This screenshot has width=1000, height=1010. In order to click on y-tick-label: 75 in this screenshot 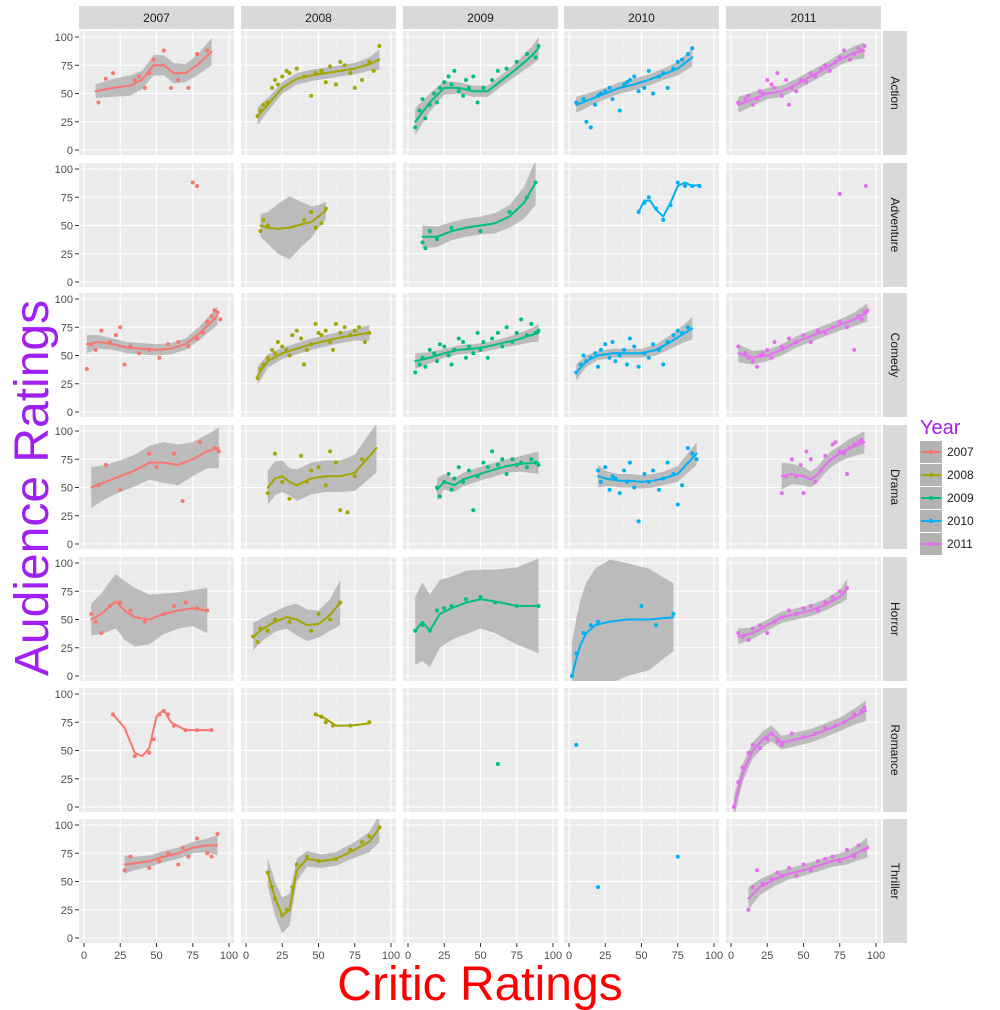, I will do `click(67, 854)`.